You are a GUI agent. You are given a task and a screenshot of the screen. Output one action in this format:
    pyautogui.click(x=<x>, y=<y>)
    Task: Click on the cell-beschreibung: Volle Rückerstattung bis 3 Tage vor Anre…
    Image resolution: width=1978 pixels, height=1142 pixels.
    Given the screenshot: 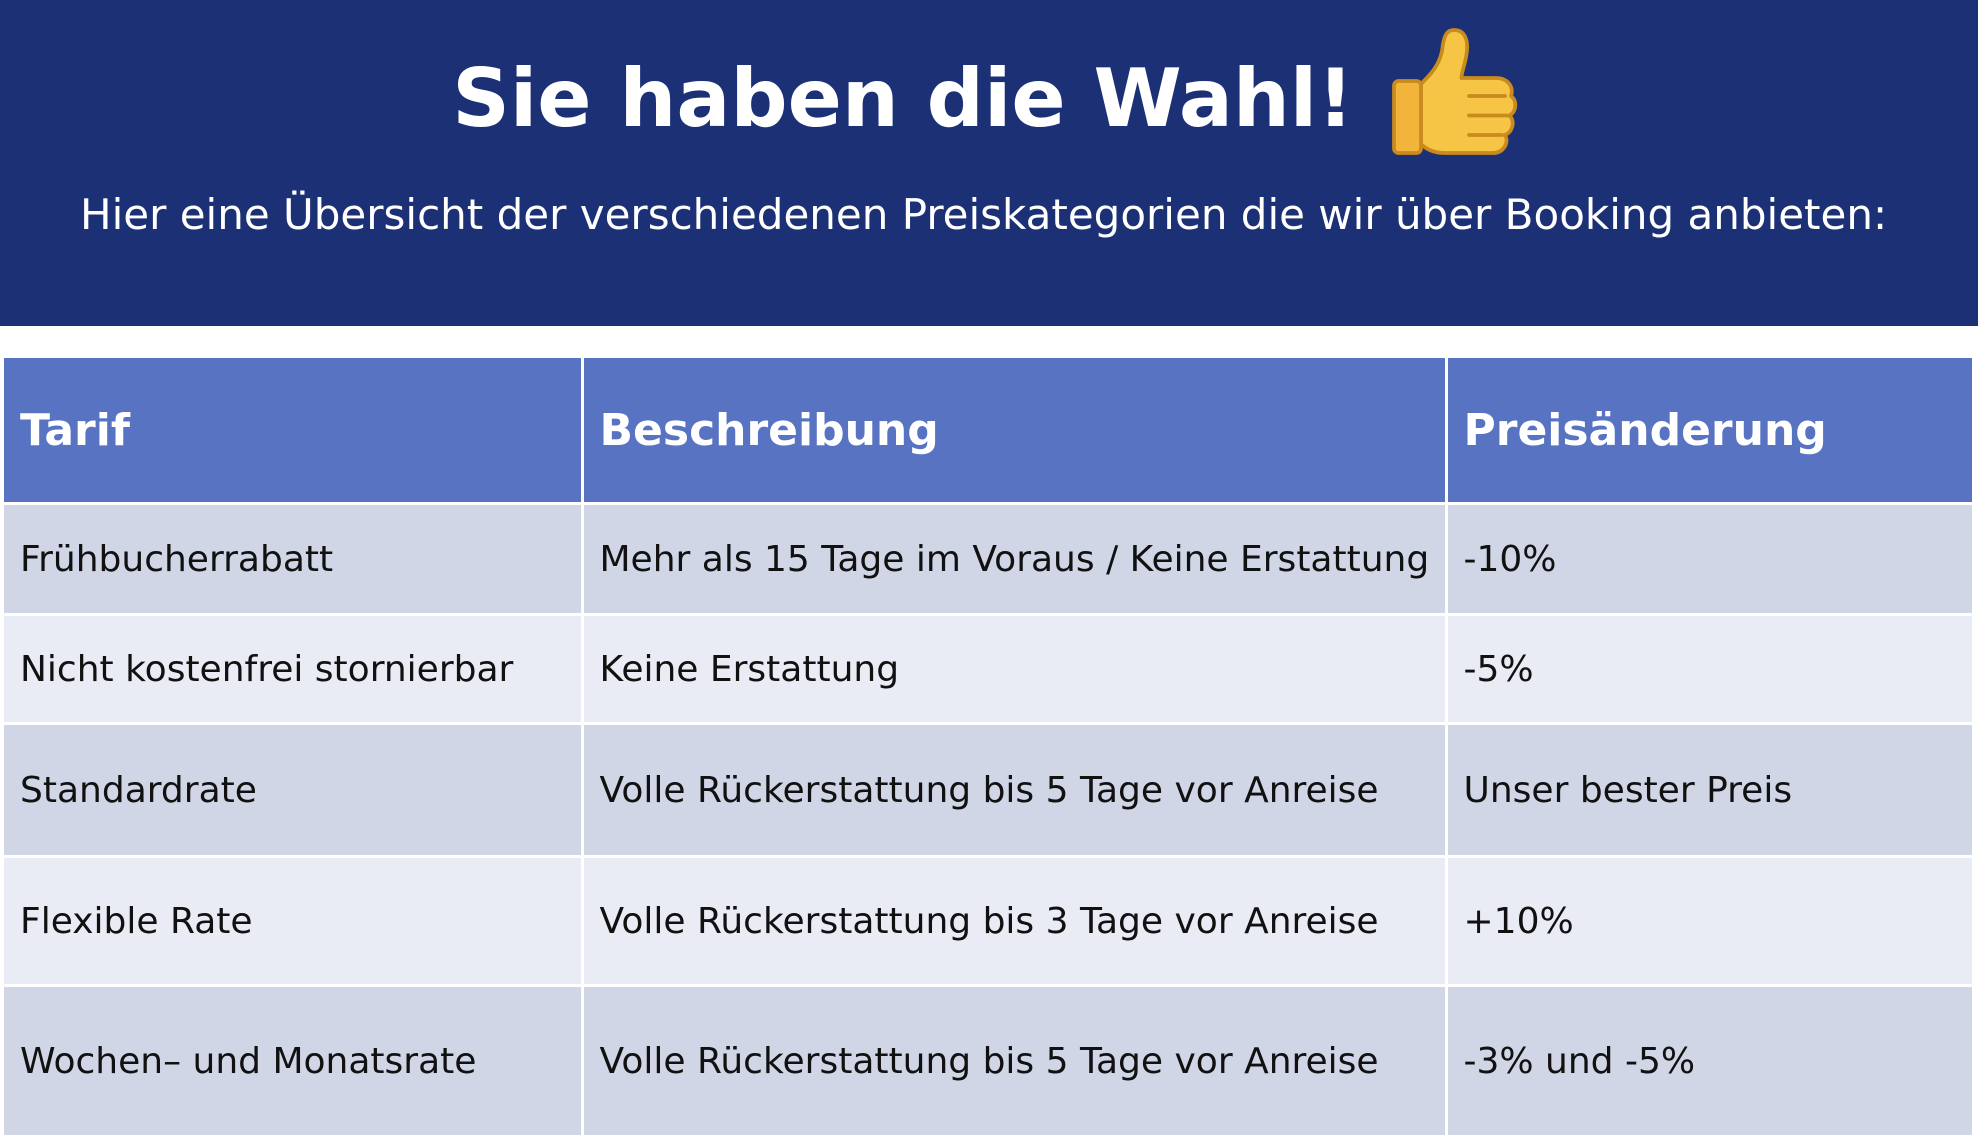 What is the action you would take?
    pyautogui.click(x=1015, y=921)
    